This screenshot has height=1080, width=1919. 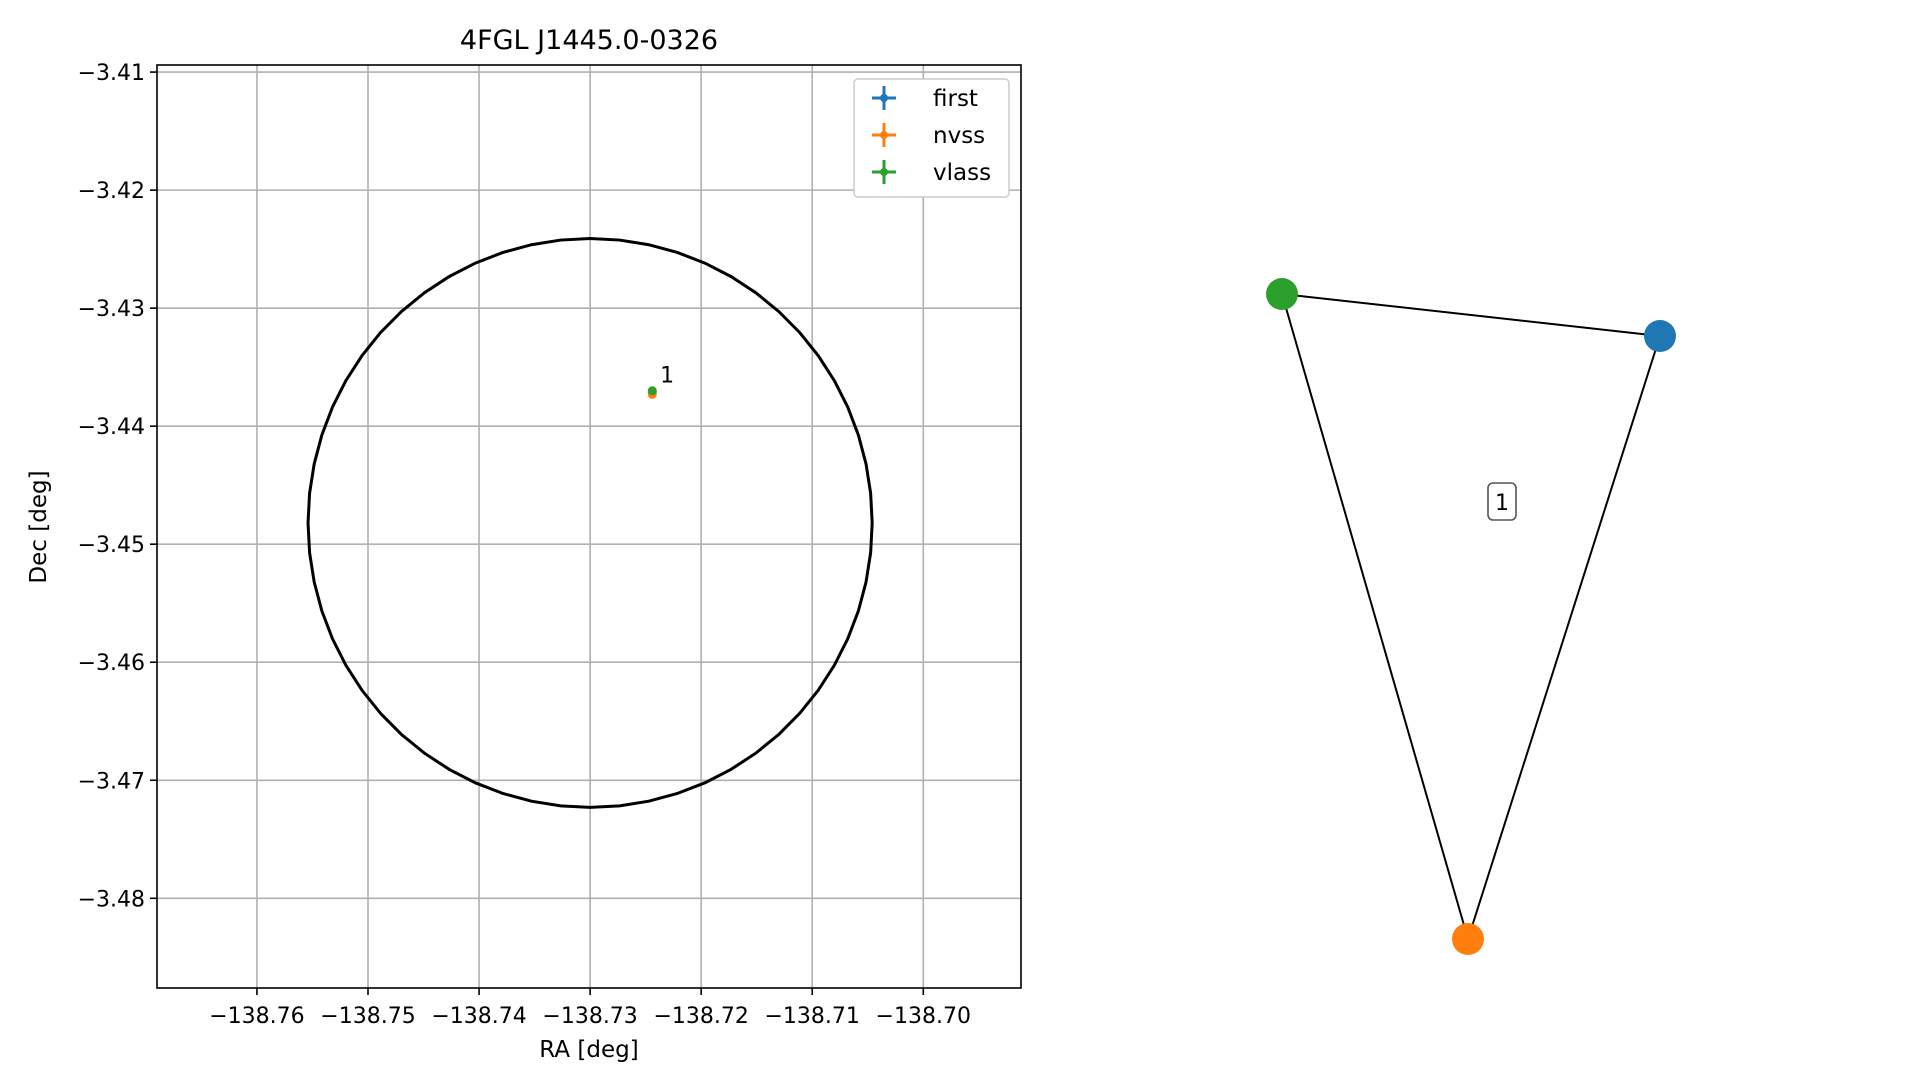 I want to click on graph-node-first, so click(x=1660, y=336).